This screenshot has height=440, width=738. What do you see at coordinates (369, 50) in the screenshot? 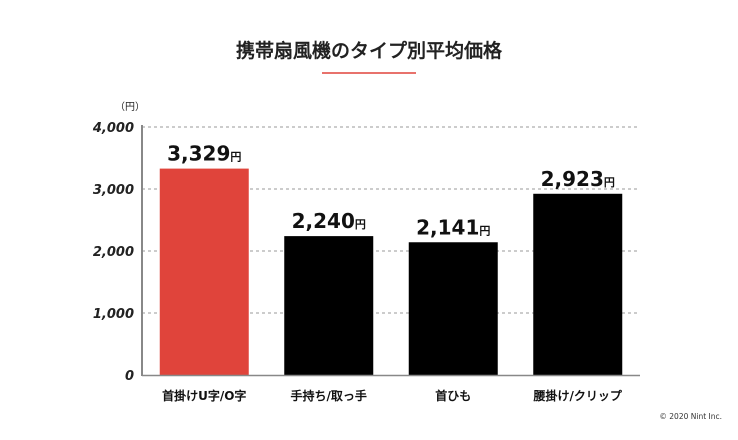
I see `chart-title: 携帯扇風機のタイプ別平均価格` at bounding box center [369, 50].